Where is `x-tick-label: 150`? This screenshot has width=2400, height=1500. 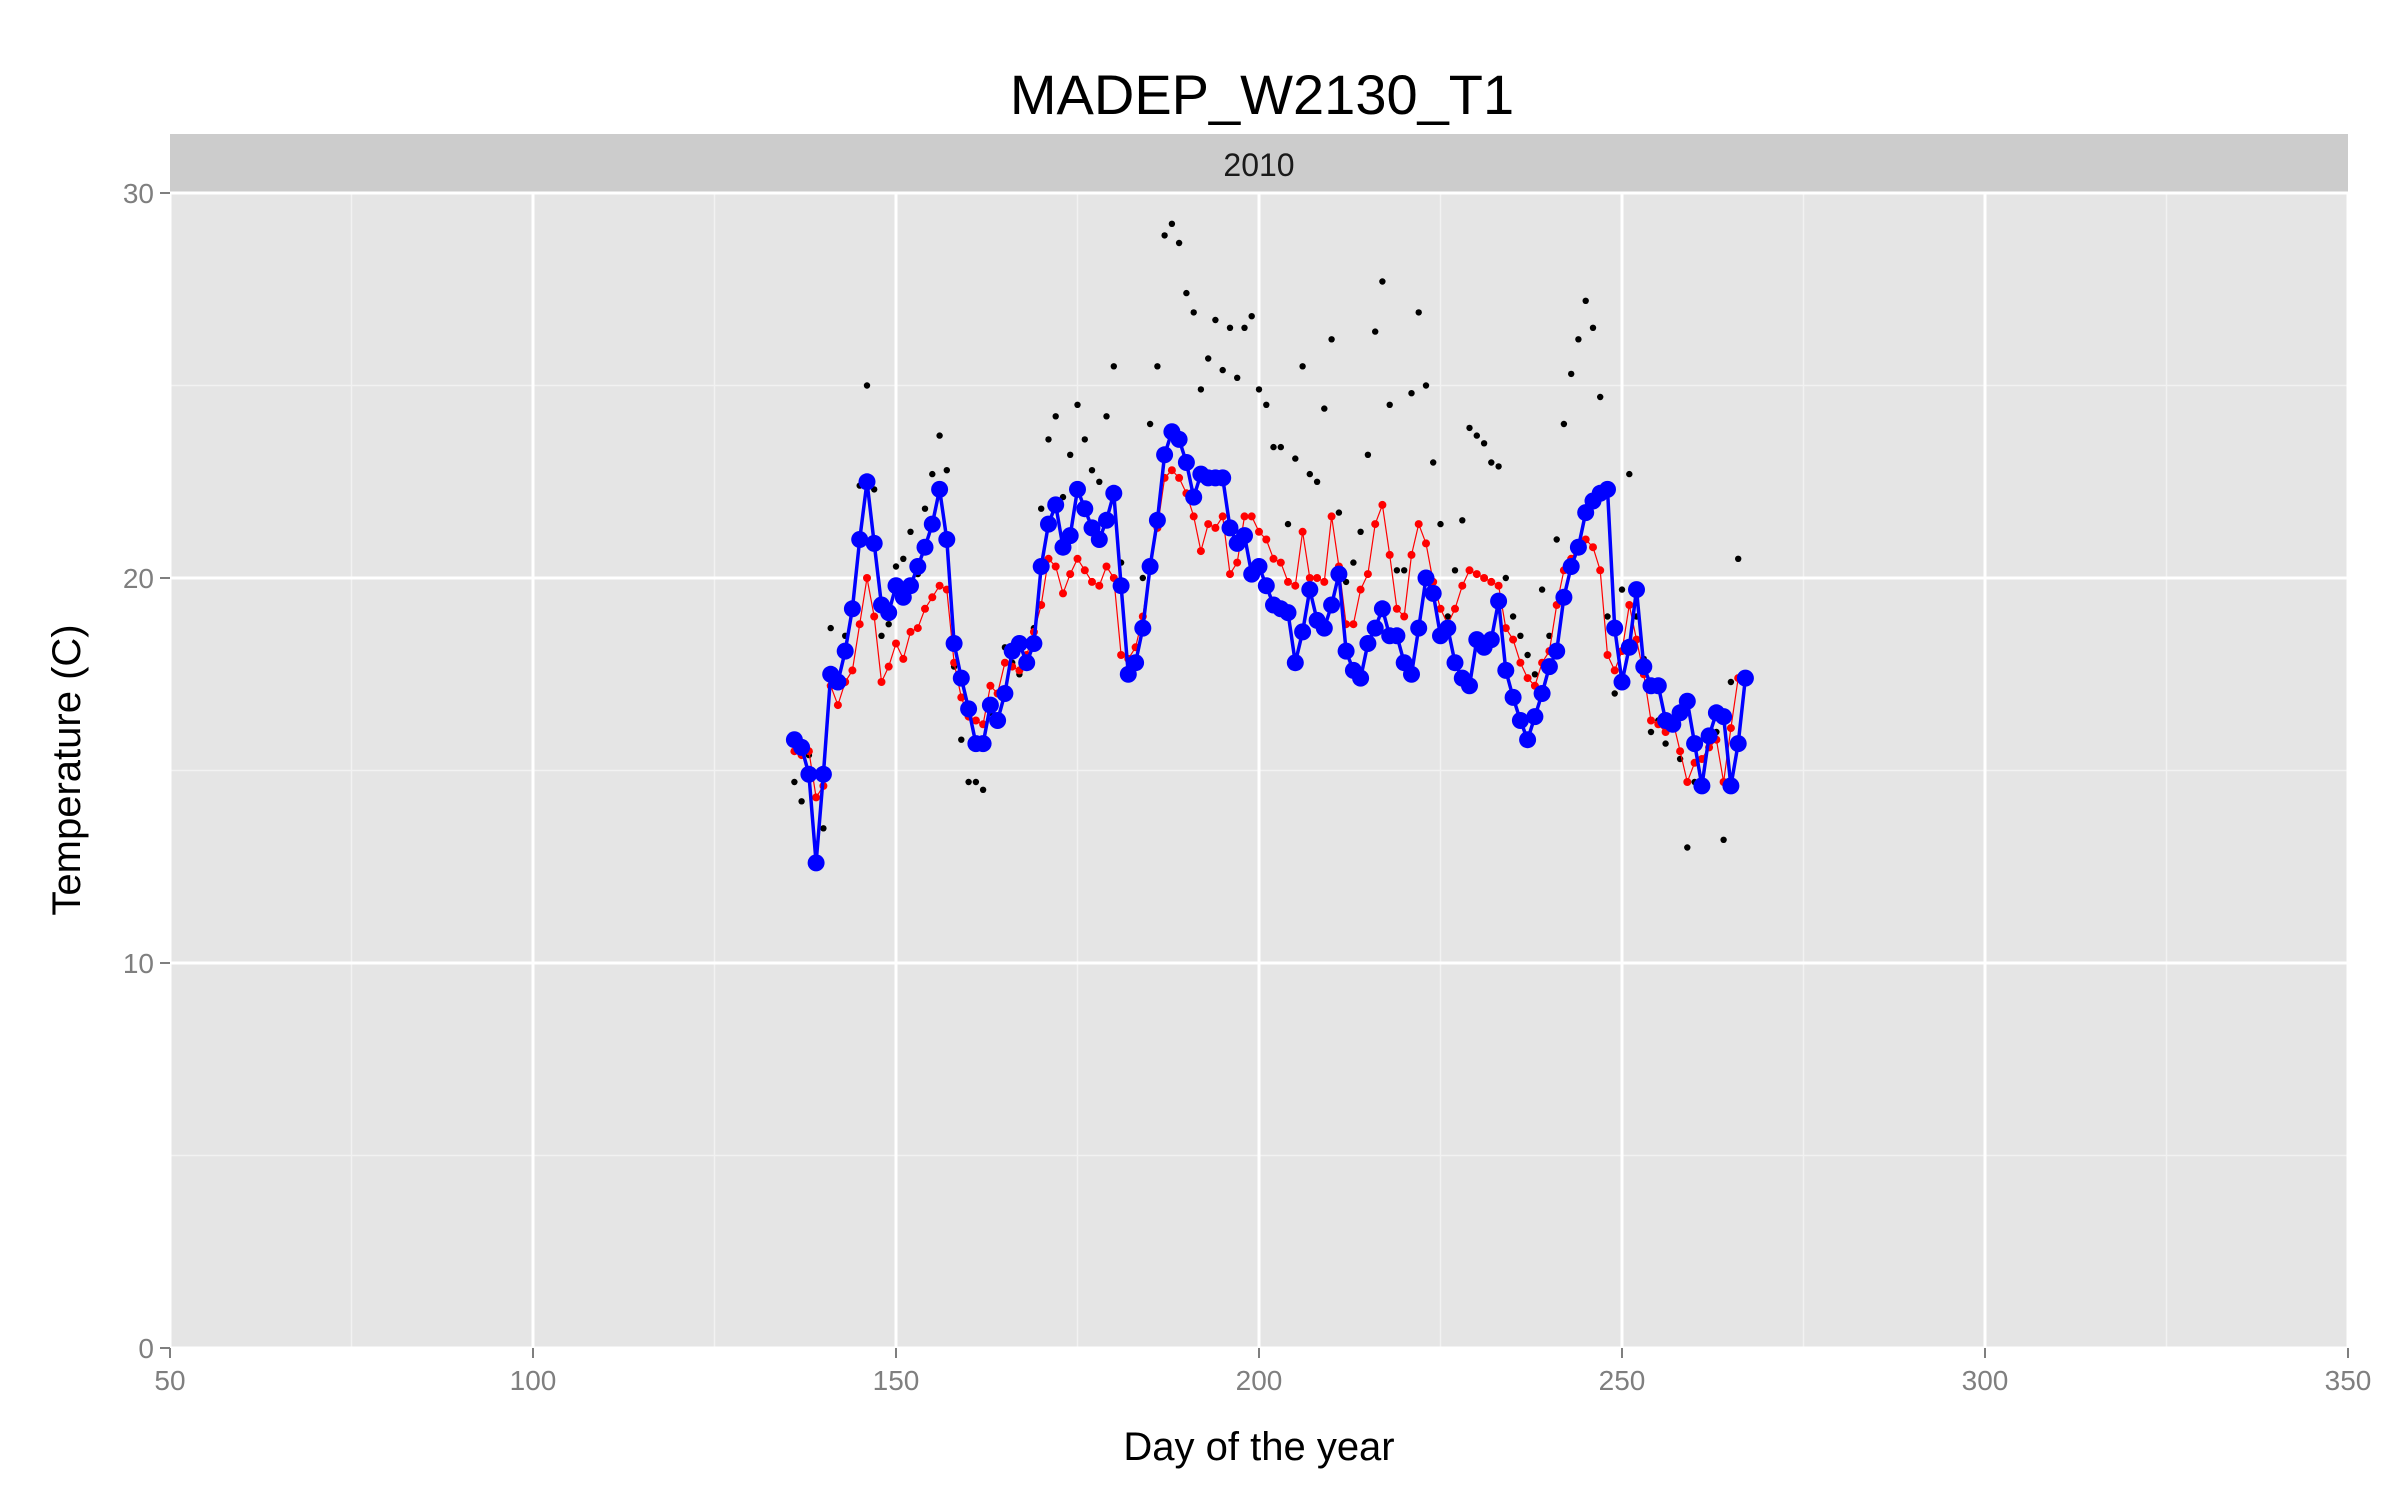
x-tick-label: 150 is located at coordinates (896, 1380).